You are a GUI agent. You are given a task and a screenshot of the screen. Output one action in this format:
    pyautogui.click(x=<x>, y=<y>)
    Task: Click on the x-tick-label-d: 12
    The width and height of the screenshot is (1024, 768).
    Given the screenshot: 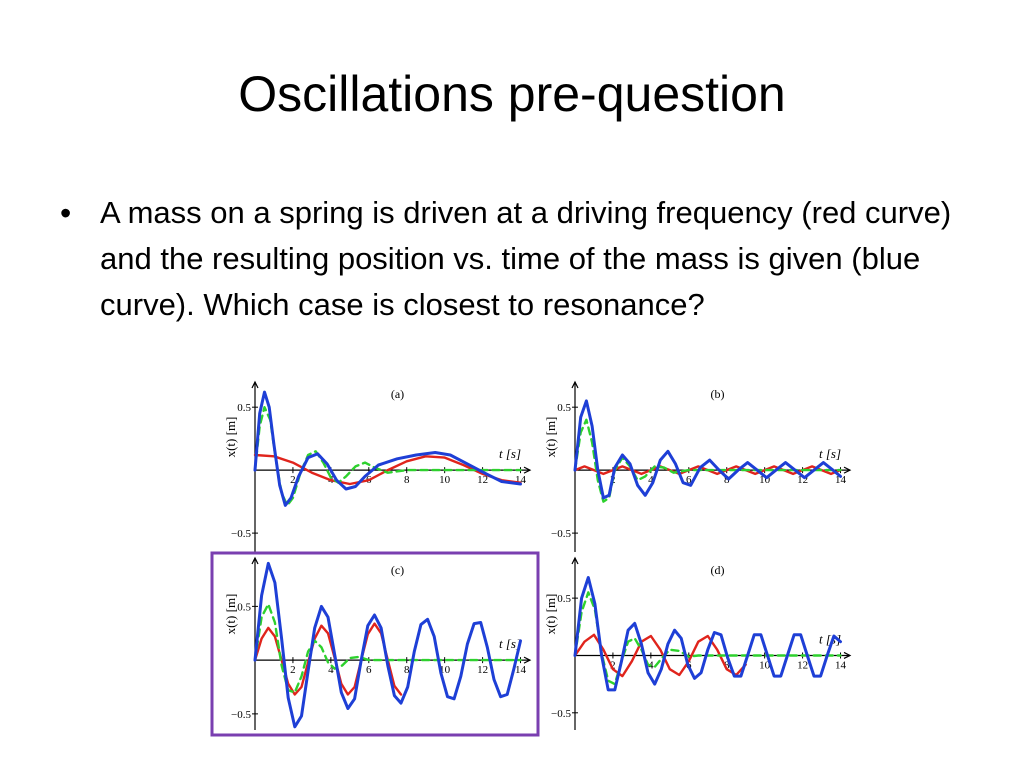 What is the action you would take?
    pyautogui.click(x=802, y=665)
    